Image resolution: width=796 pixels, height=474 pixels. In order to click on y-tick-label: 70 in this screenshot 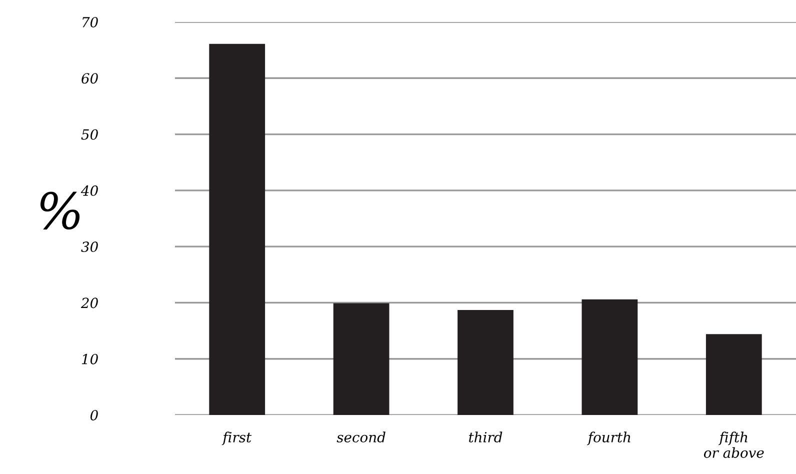, I will do `click(90, 22)`.